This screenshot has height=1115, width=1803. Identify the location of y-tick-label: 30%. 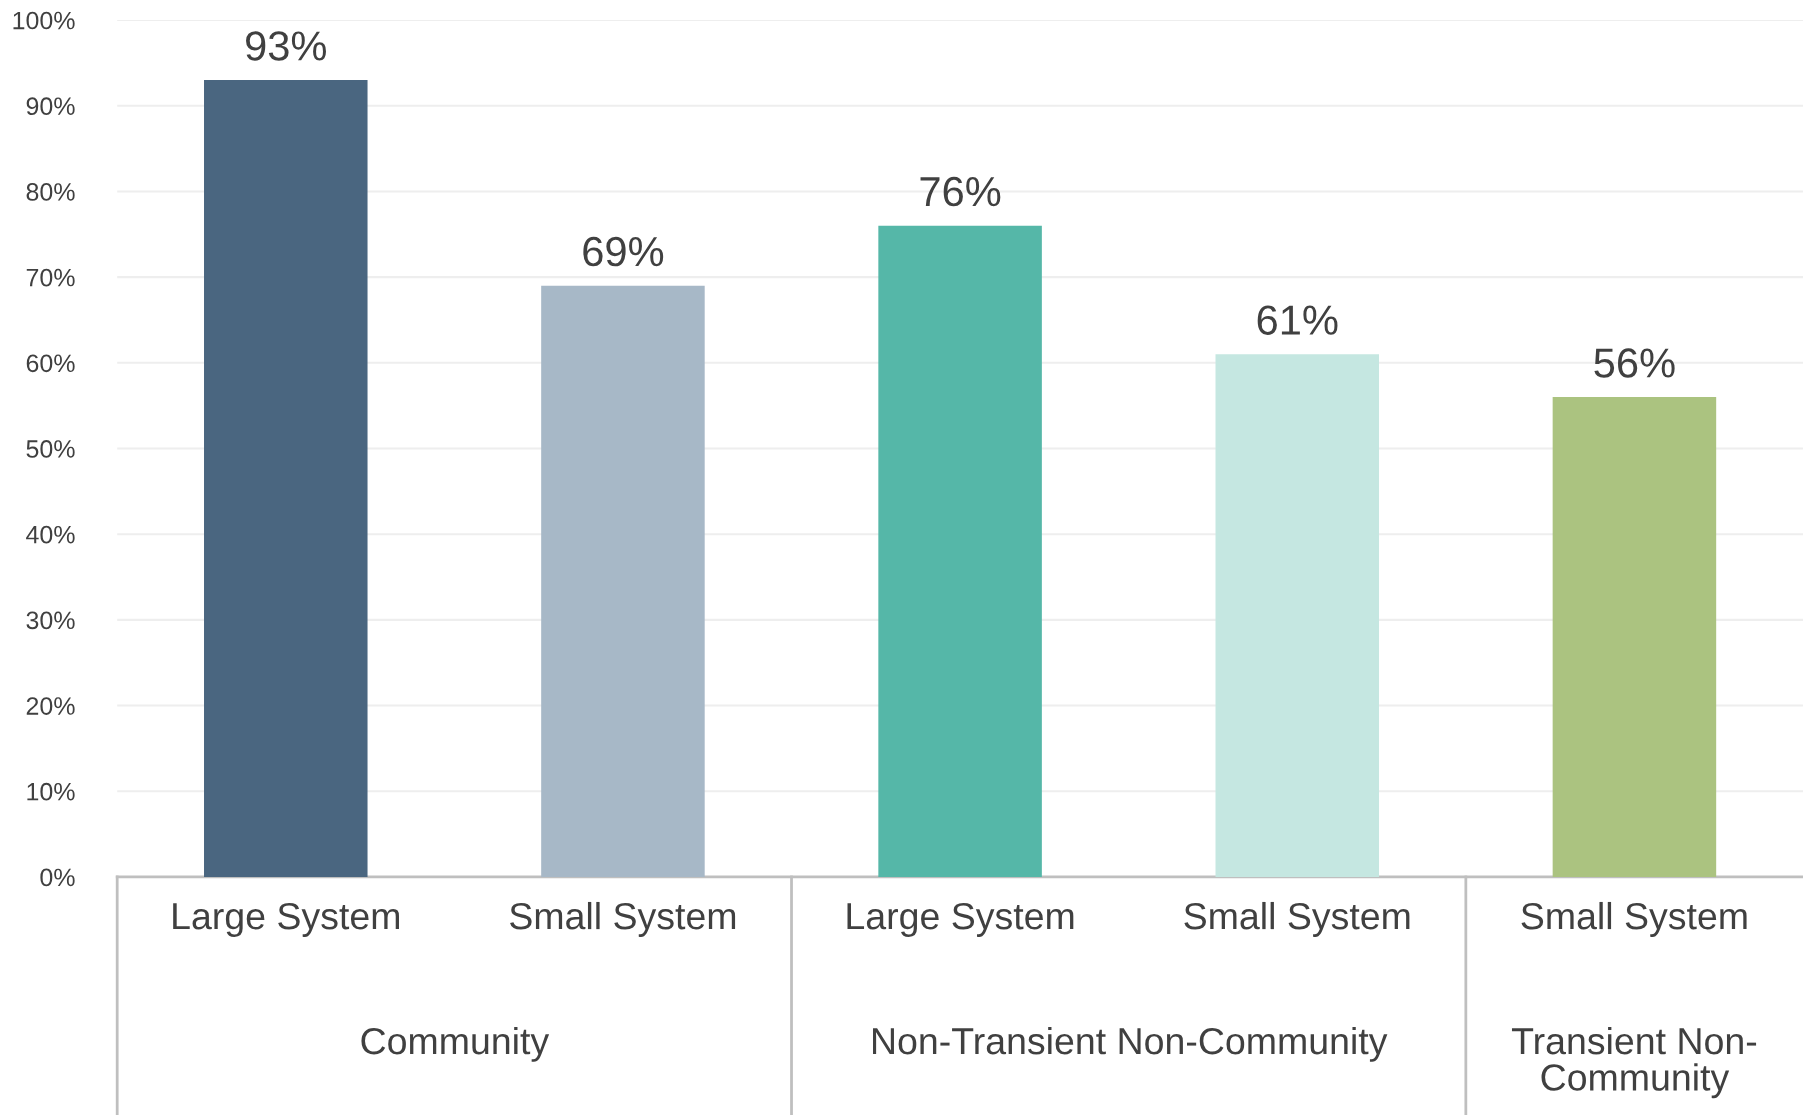
(50, 620).